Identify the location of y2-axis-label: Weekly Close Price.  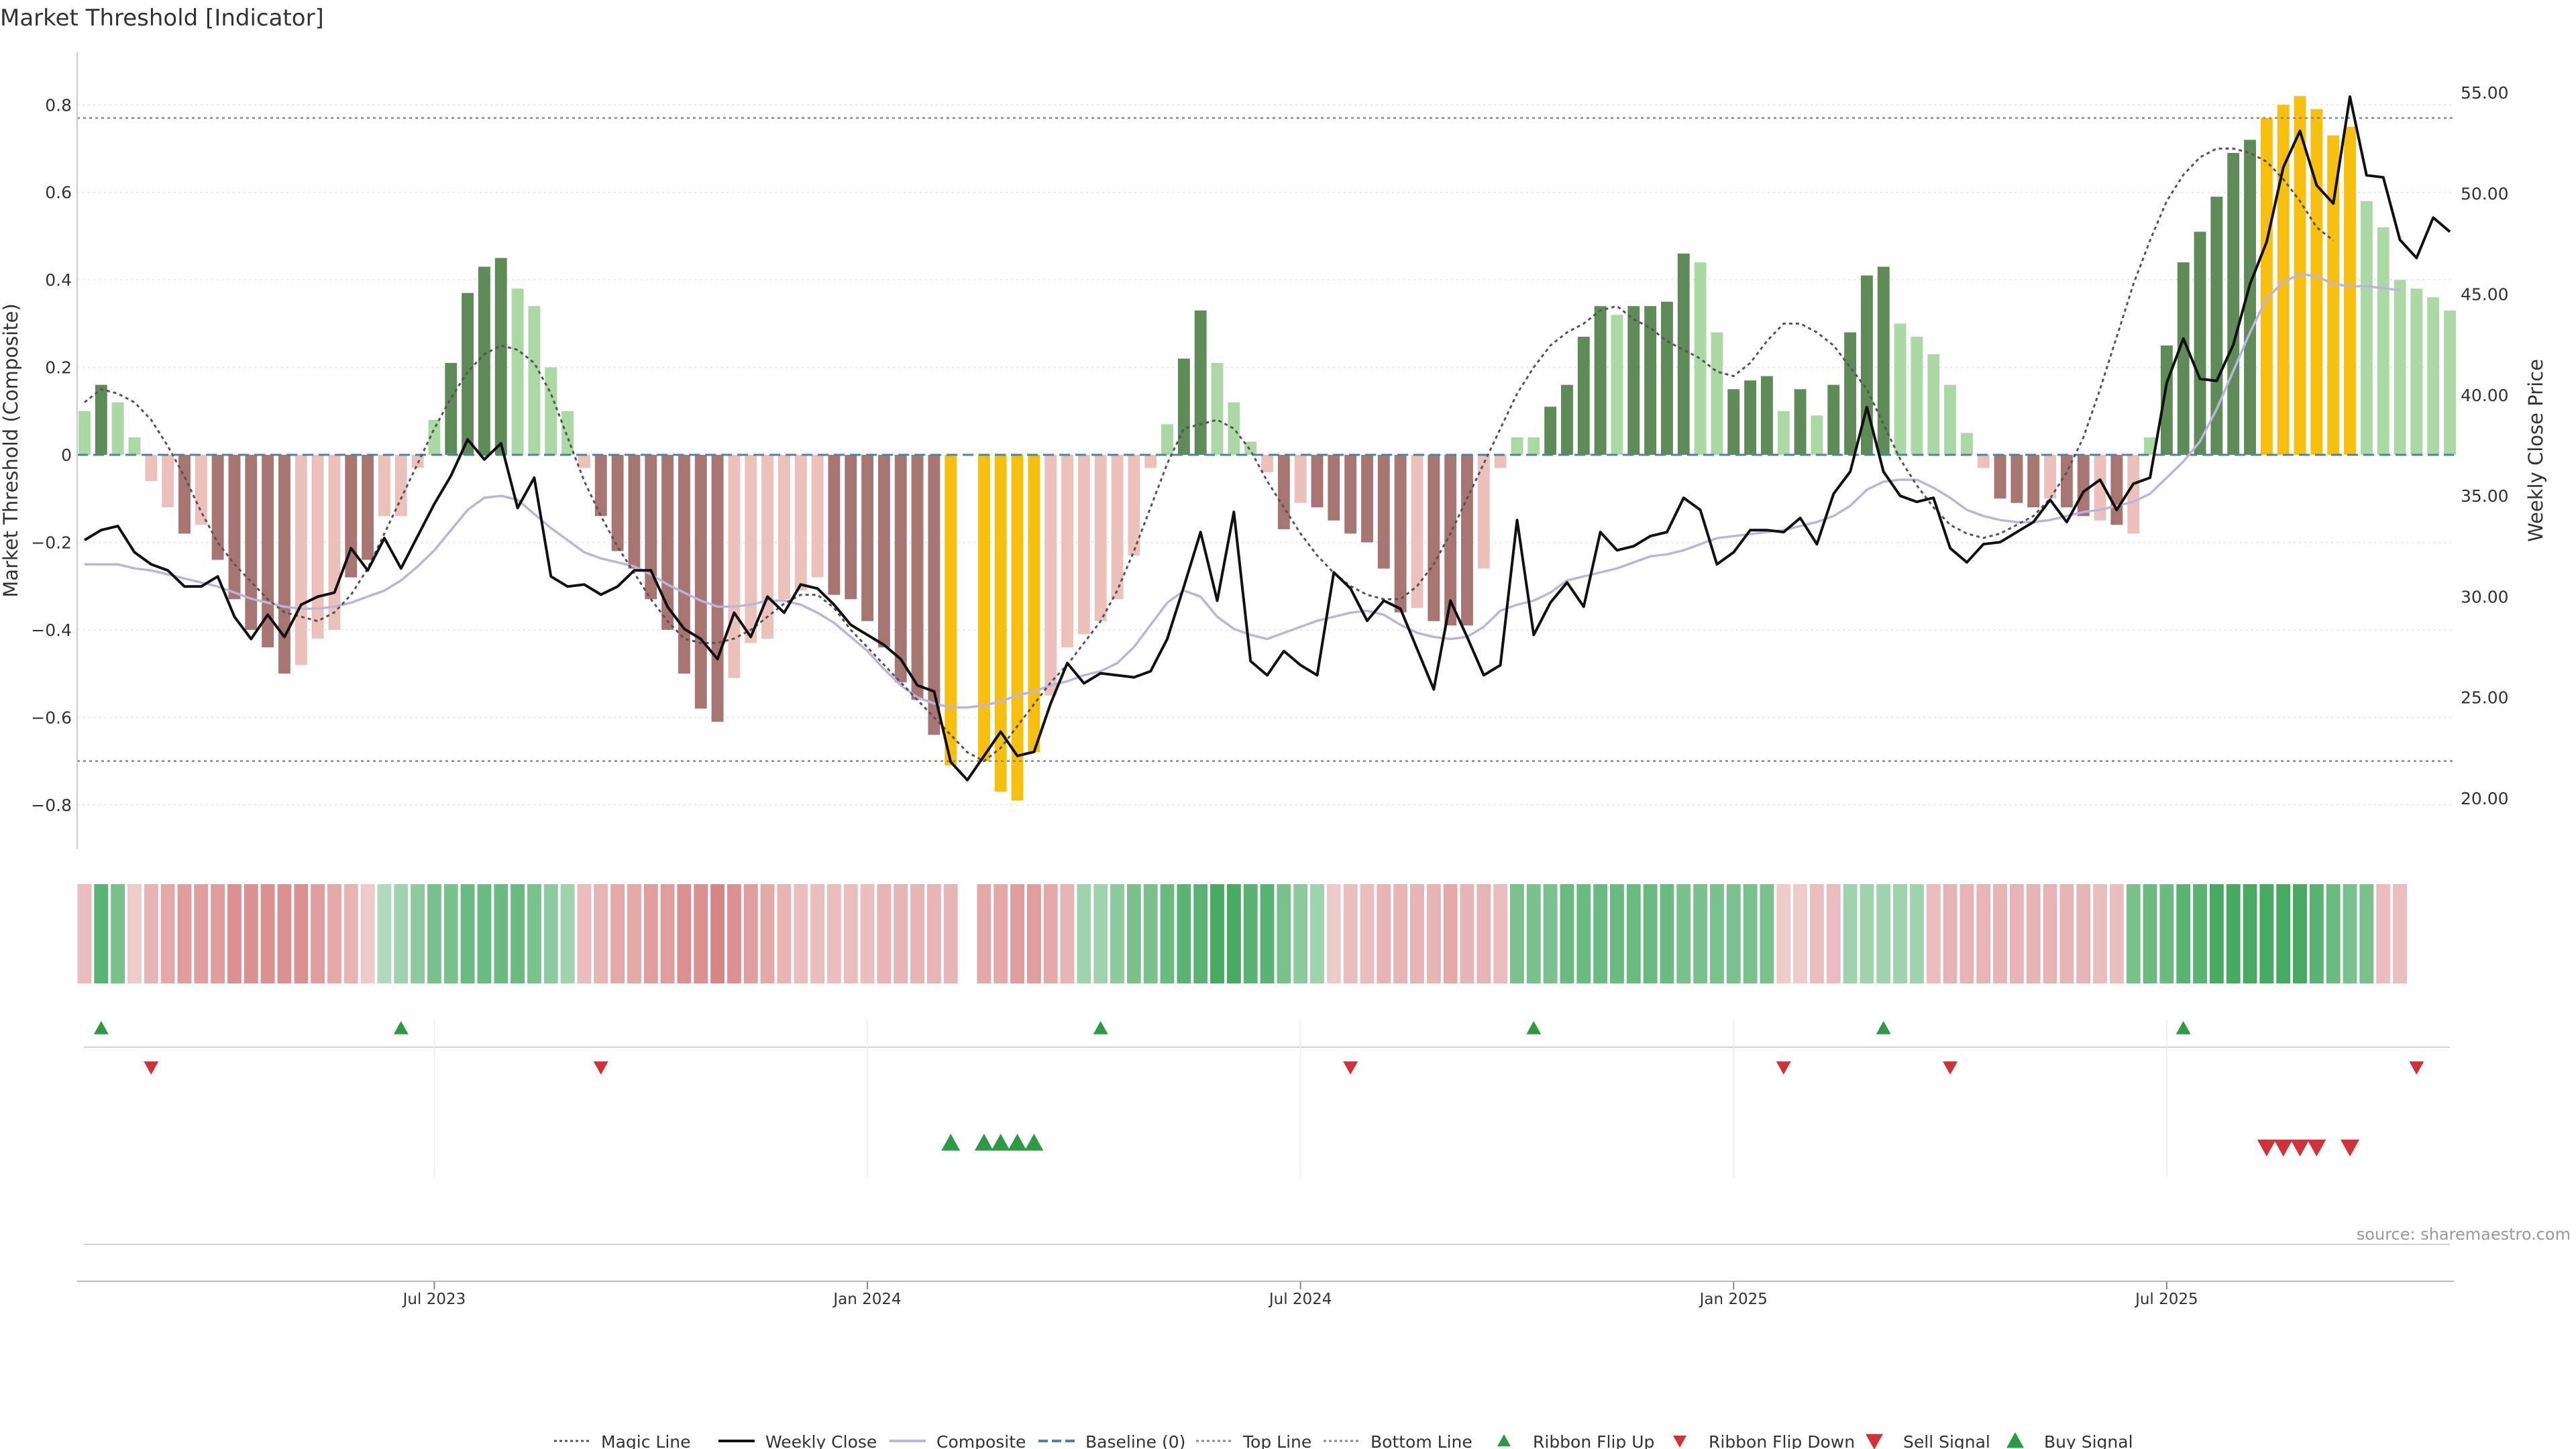
(2535, 450).